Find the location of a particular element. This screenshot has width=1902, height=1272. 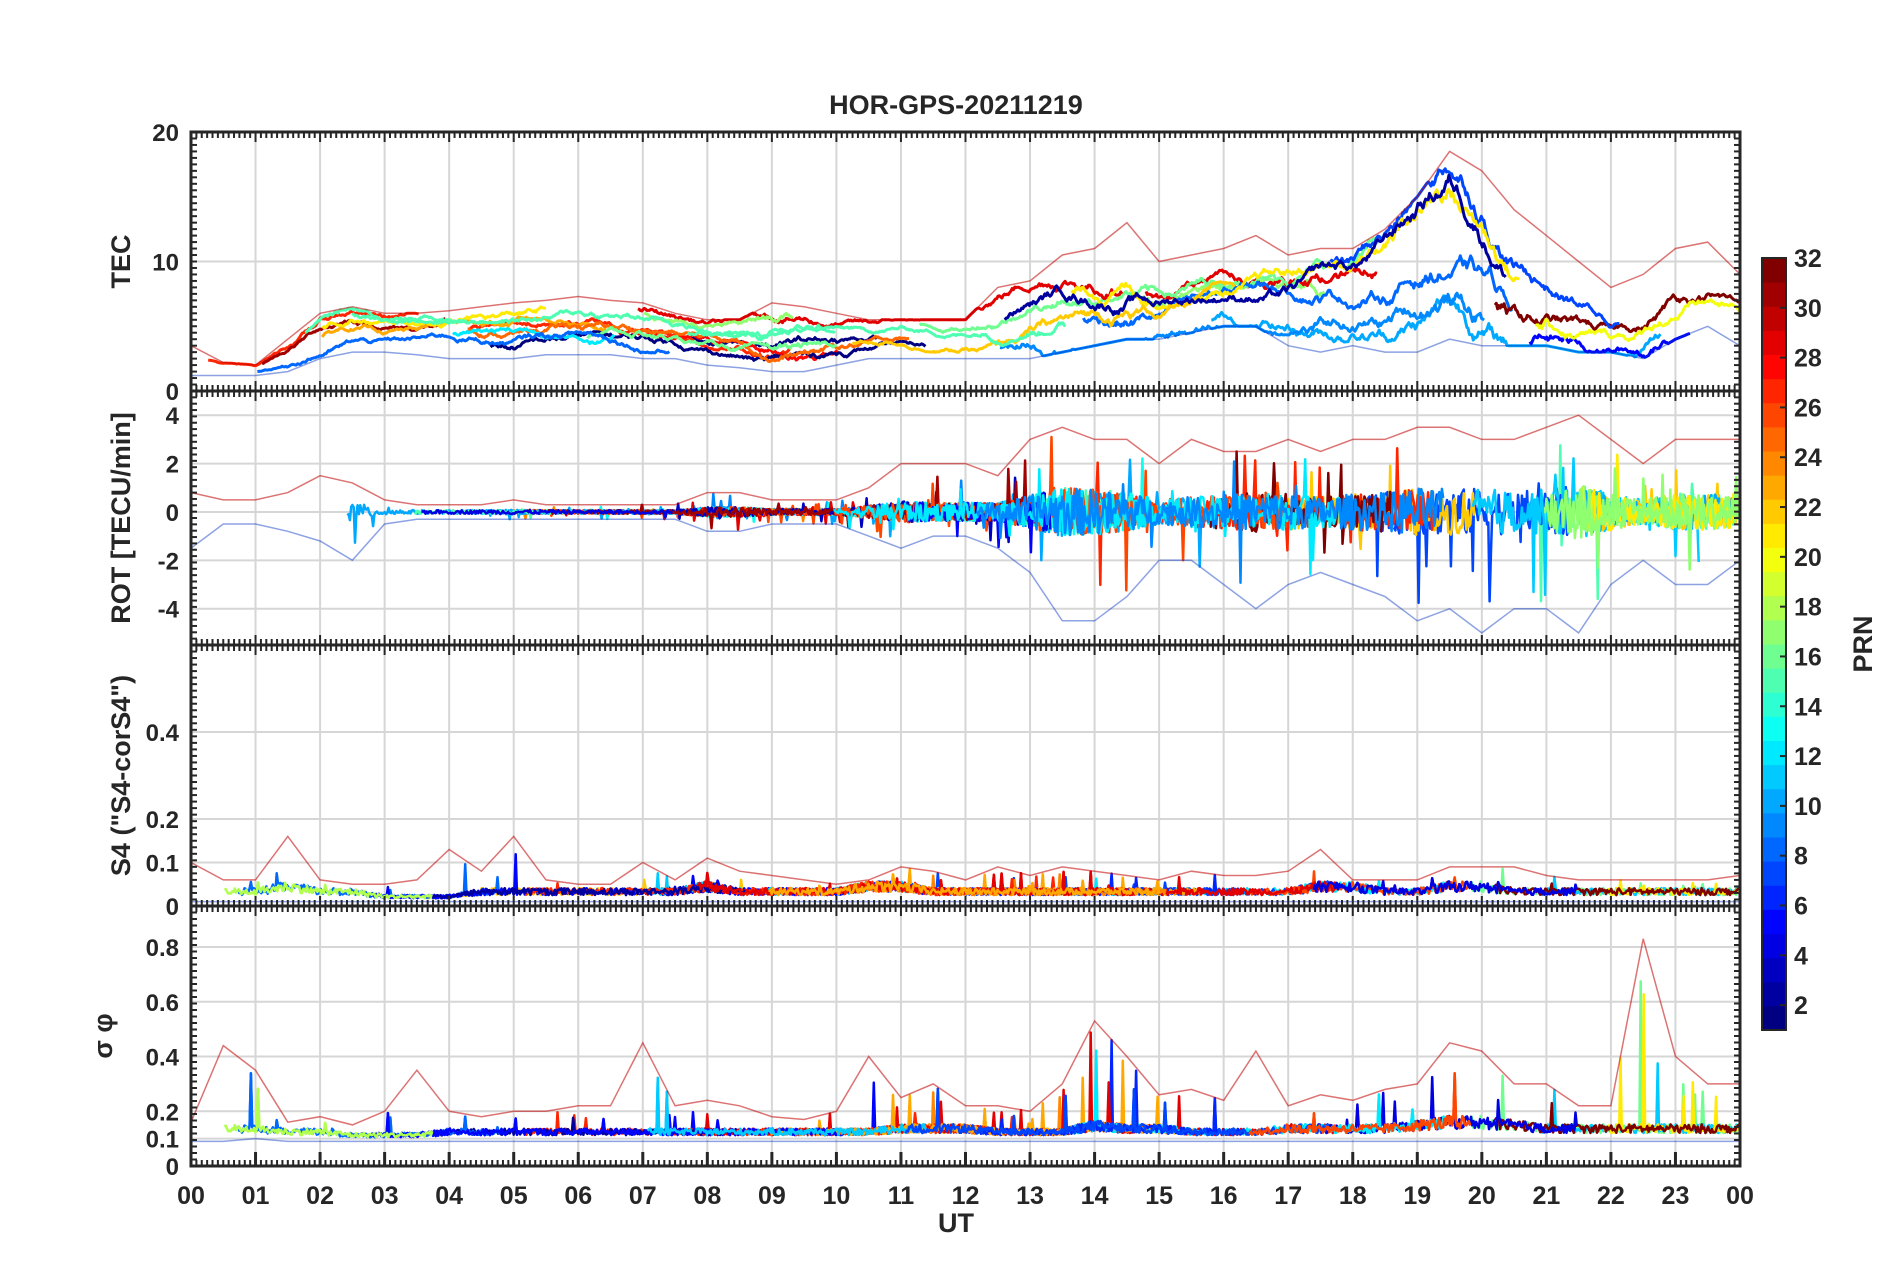

chart-title: HOR-GPS-20211219 is located at coordinates (956, 105).